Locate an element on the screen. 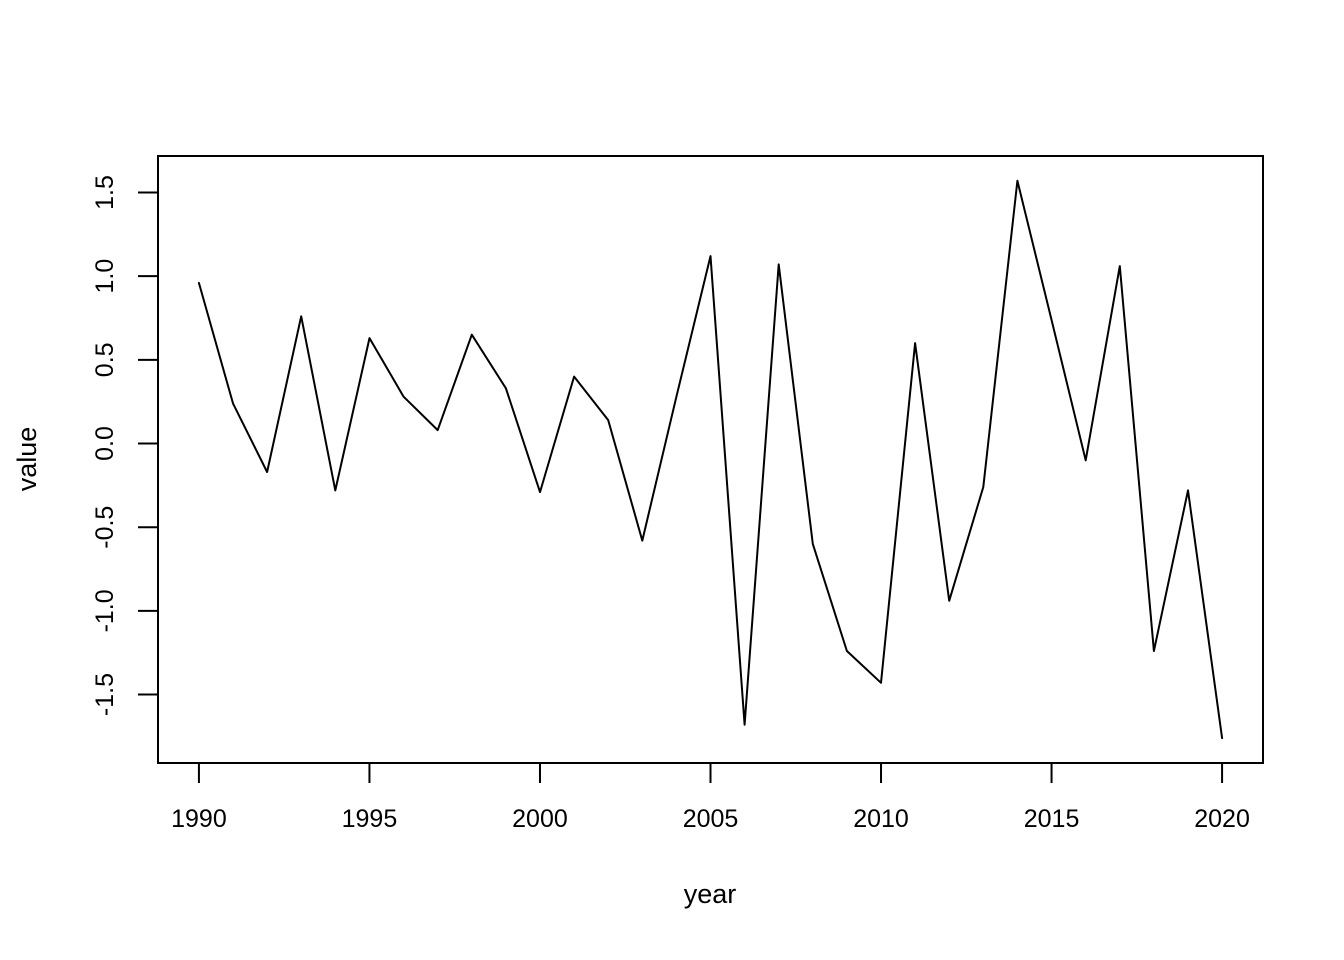  y-tick-label: -1.0 is located at coordinates (105, 610).